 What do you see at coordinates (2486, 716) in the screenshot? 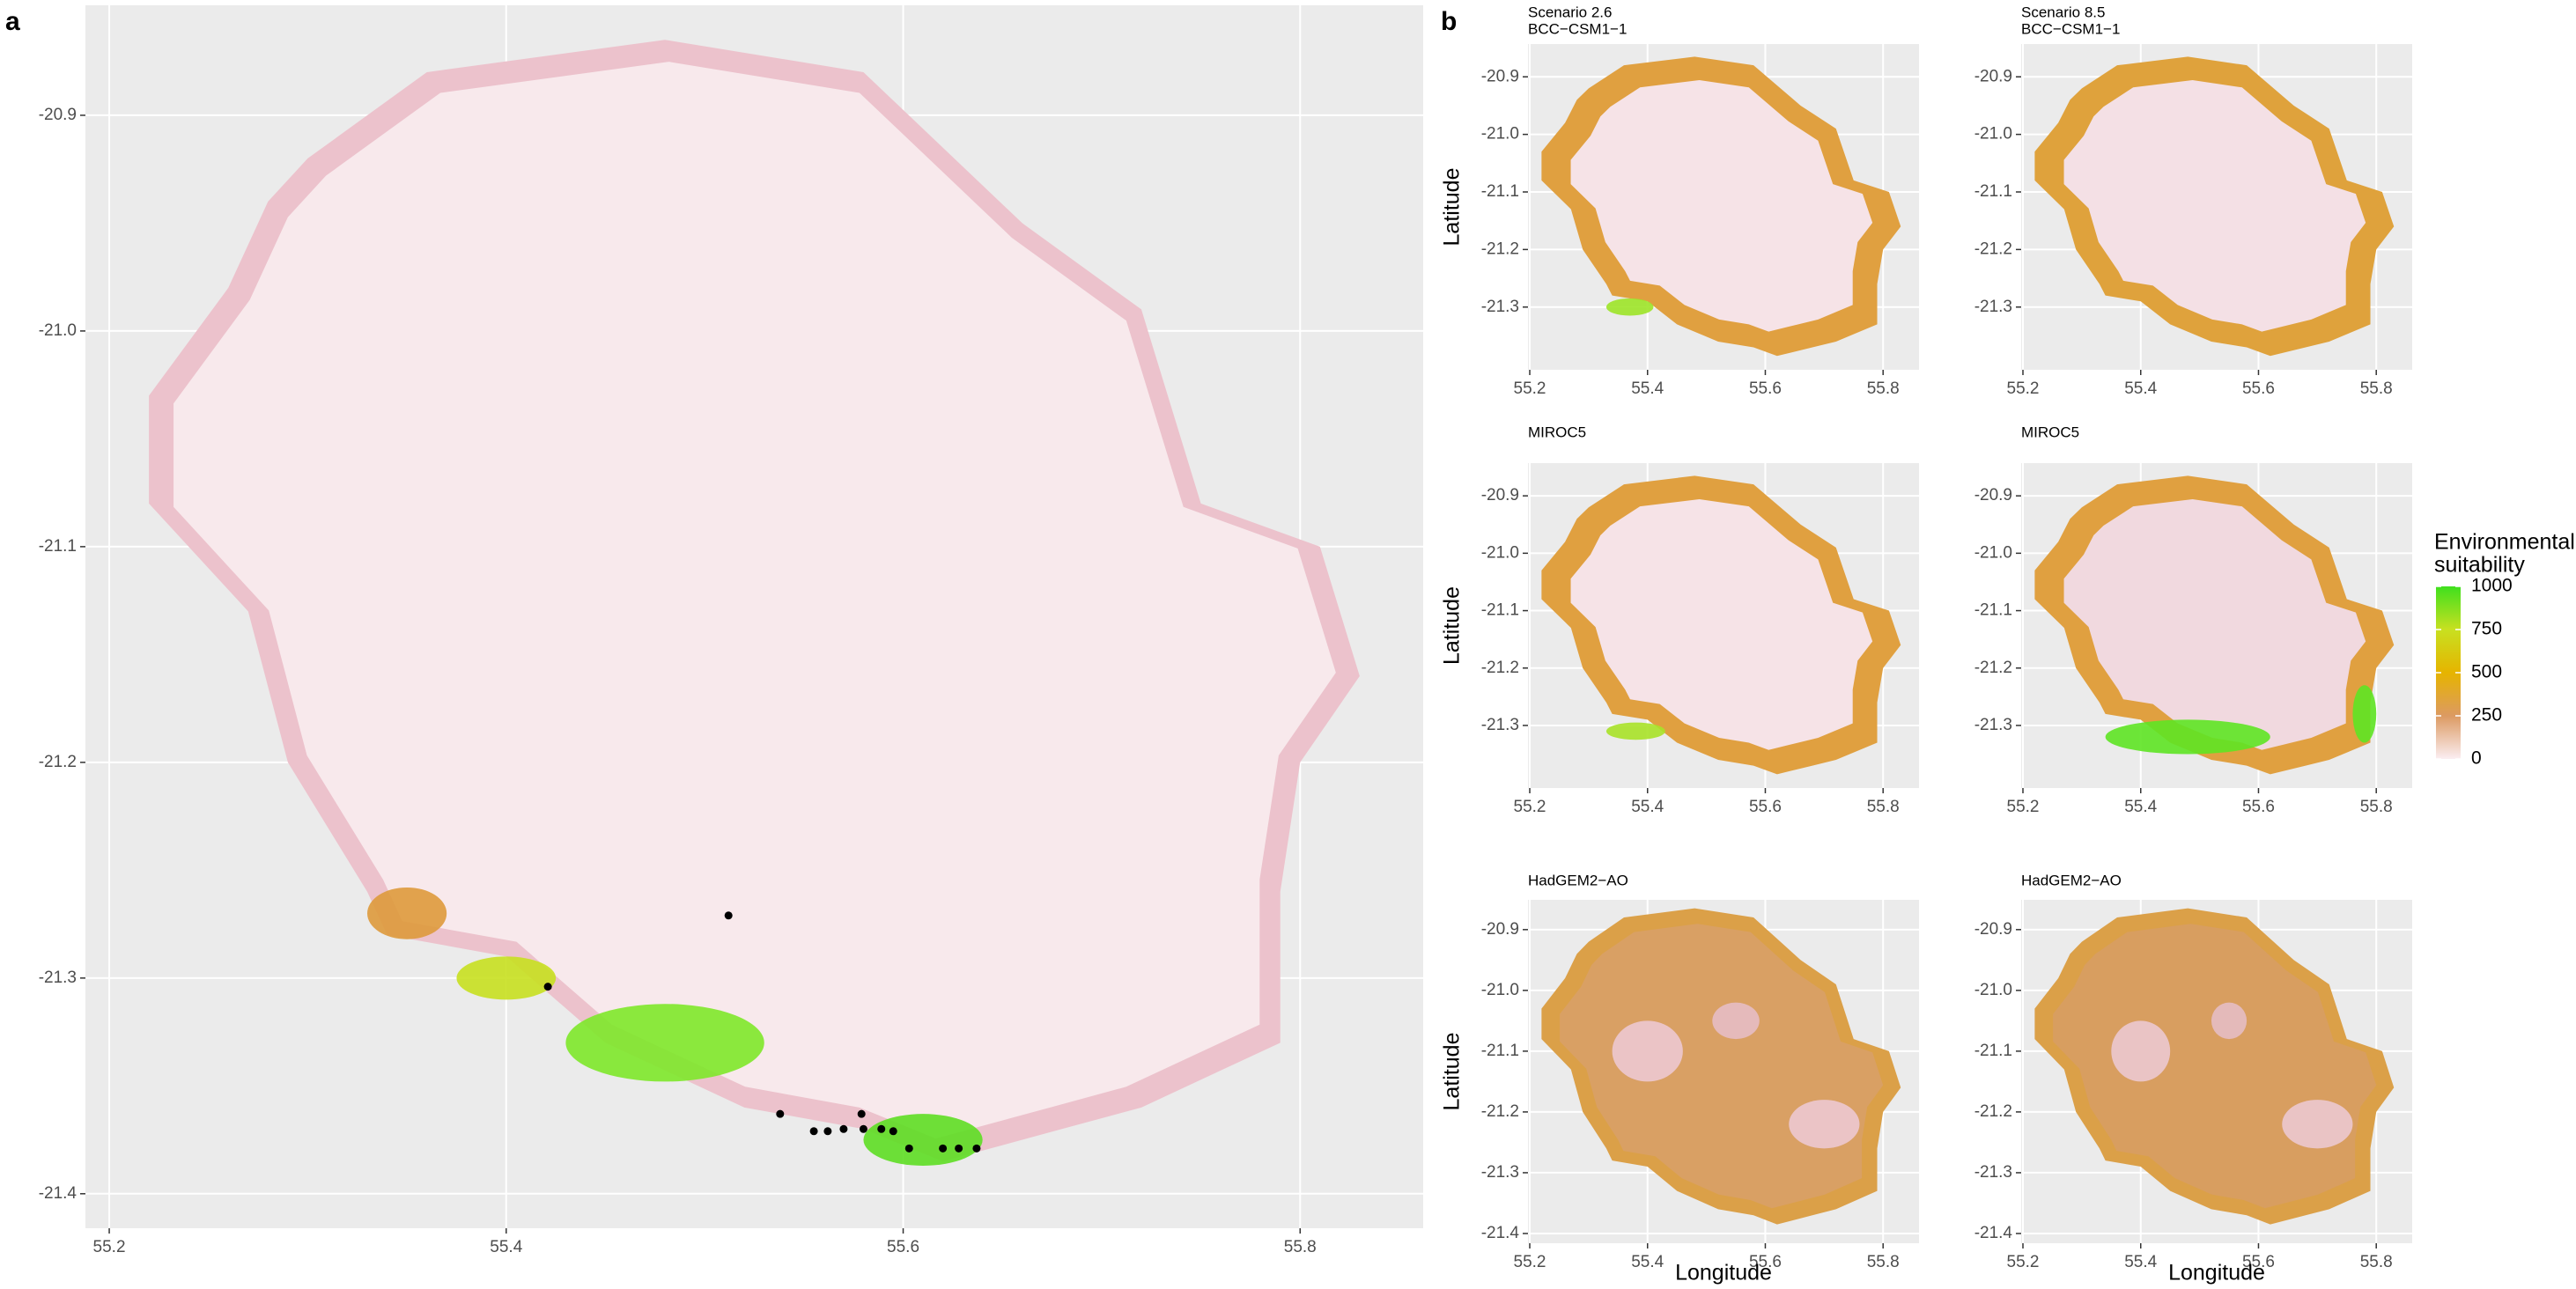
I see `legend-tick-label: 250` at bounding box center [2486, 716].